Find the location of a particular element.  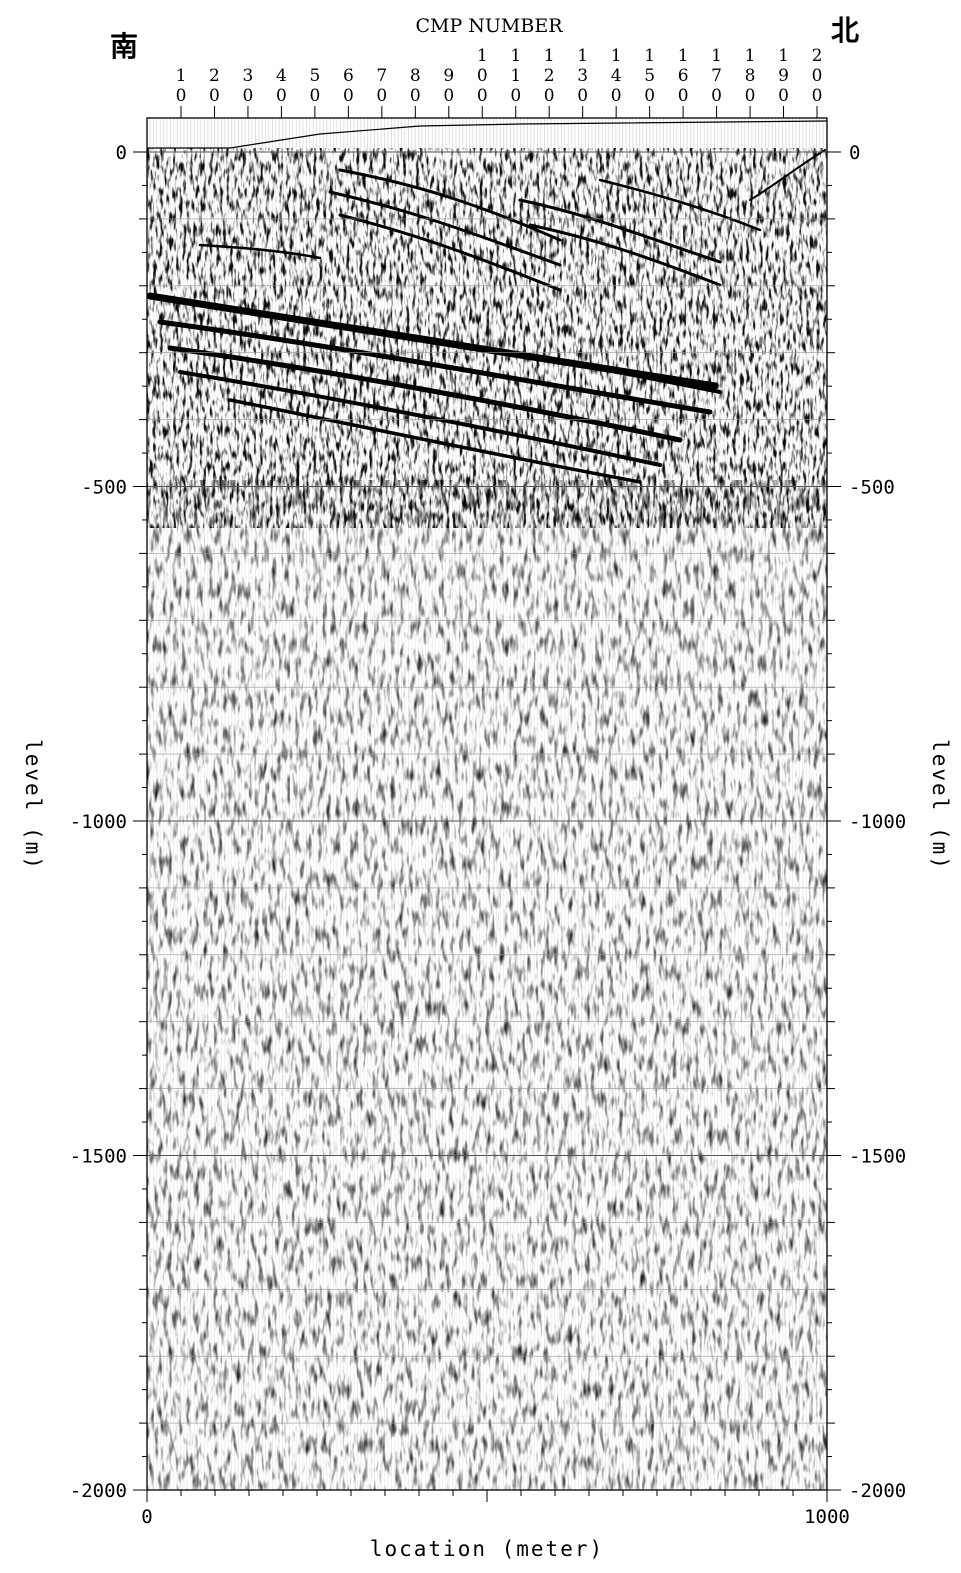

direction-label-north: 北 is located at coordinates (845, 30).